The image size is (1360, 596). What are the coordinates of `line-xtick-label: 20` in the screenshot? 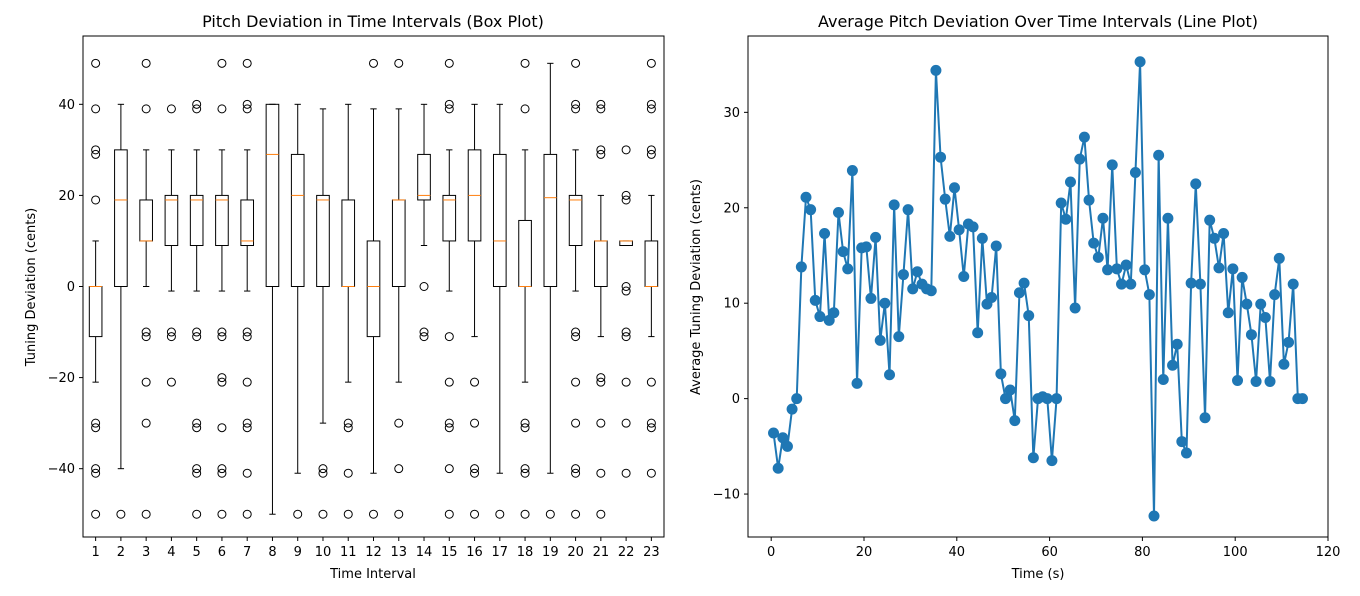 It's located at (864, 552).